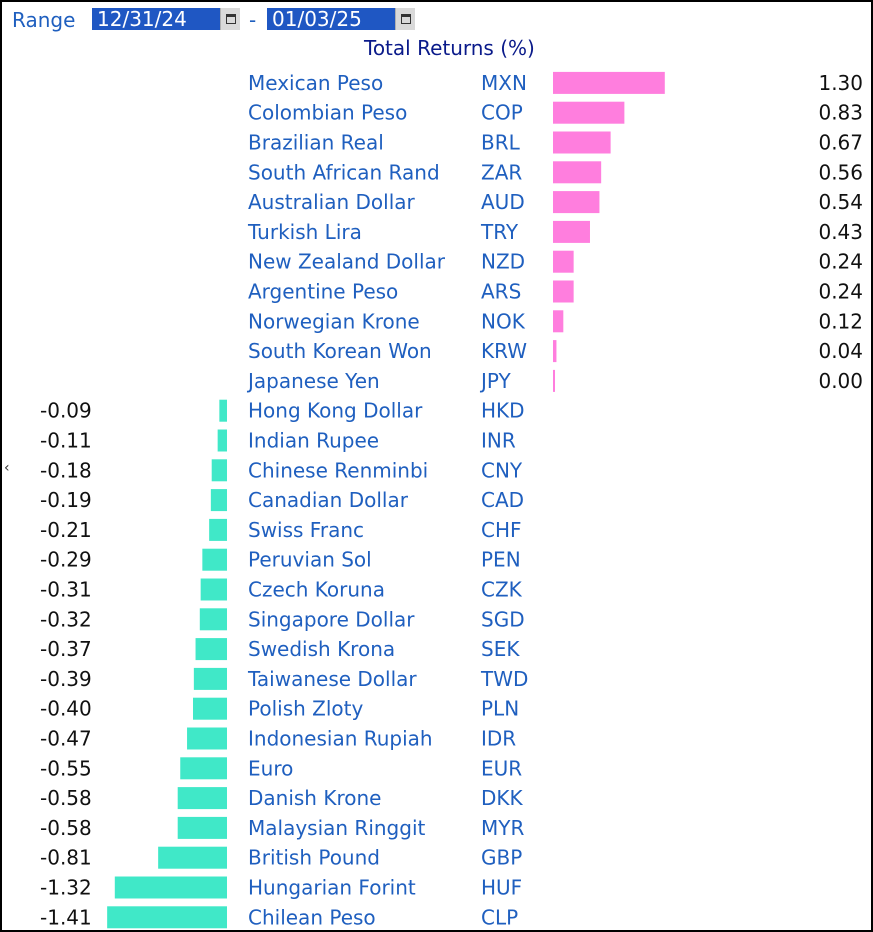 This screenshot has width=873, height=932. I want to click on bar-cop, so click(589, 112).